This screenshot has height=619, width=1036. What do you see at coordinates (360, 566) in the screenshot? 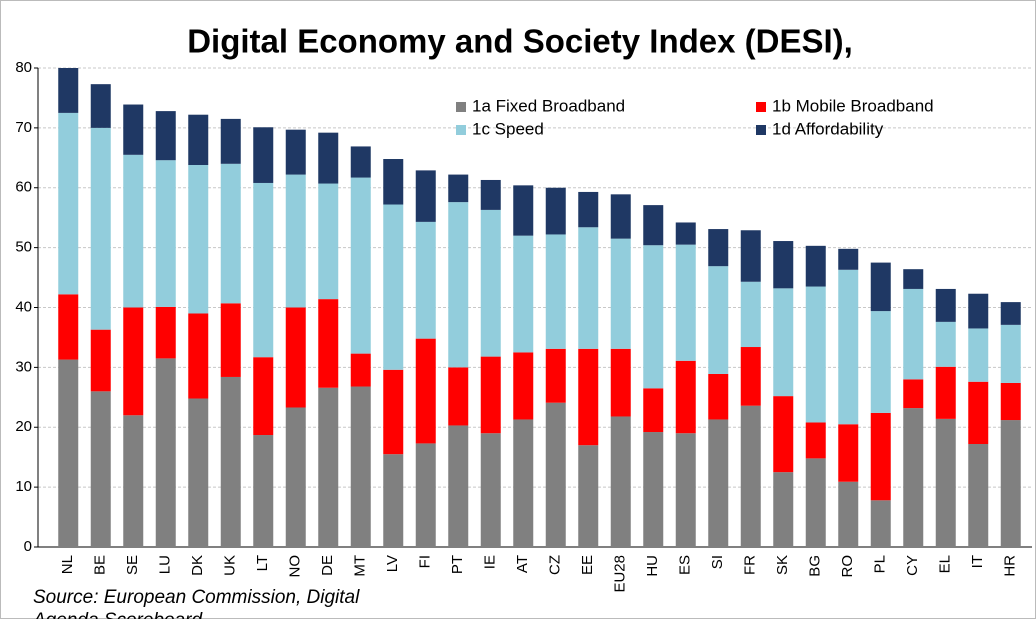
I see `x-tick-label: MT` at bounding box center [360, 566].